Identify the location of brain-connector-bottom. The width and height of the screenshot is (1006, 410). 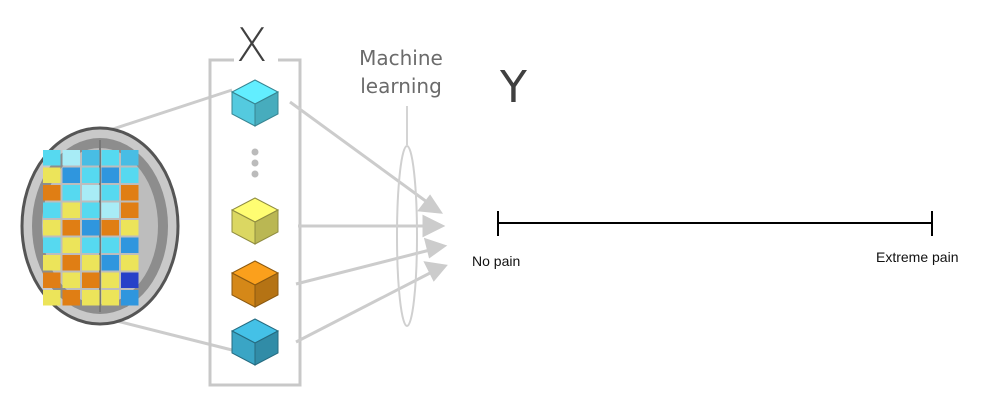
(168, 334).